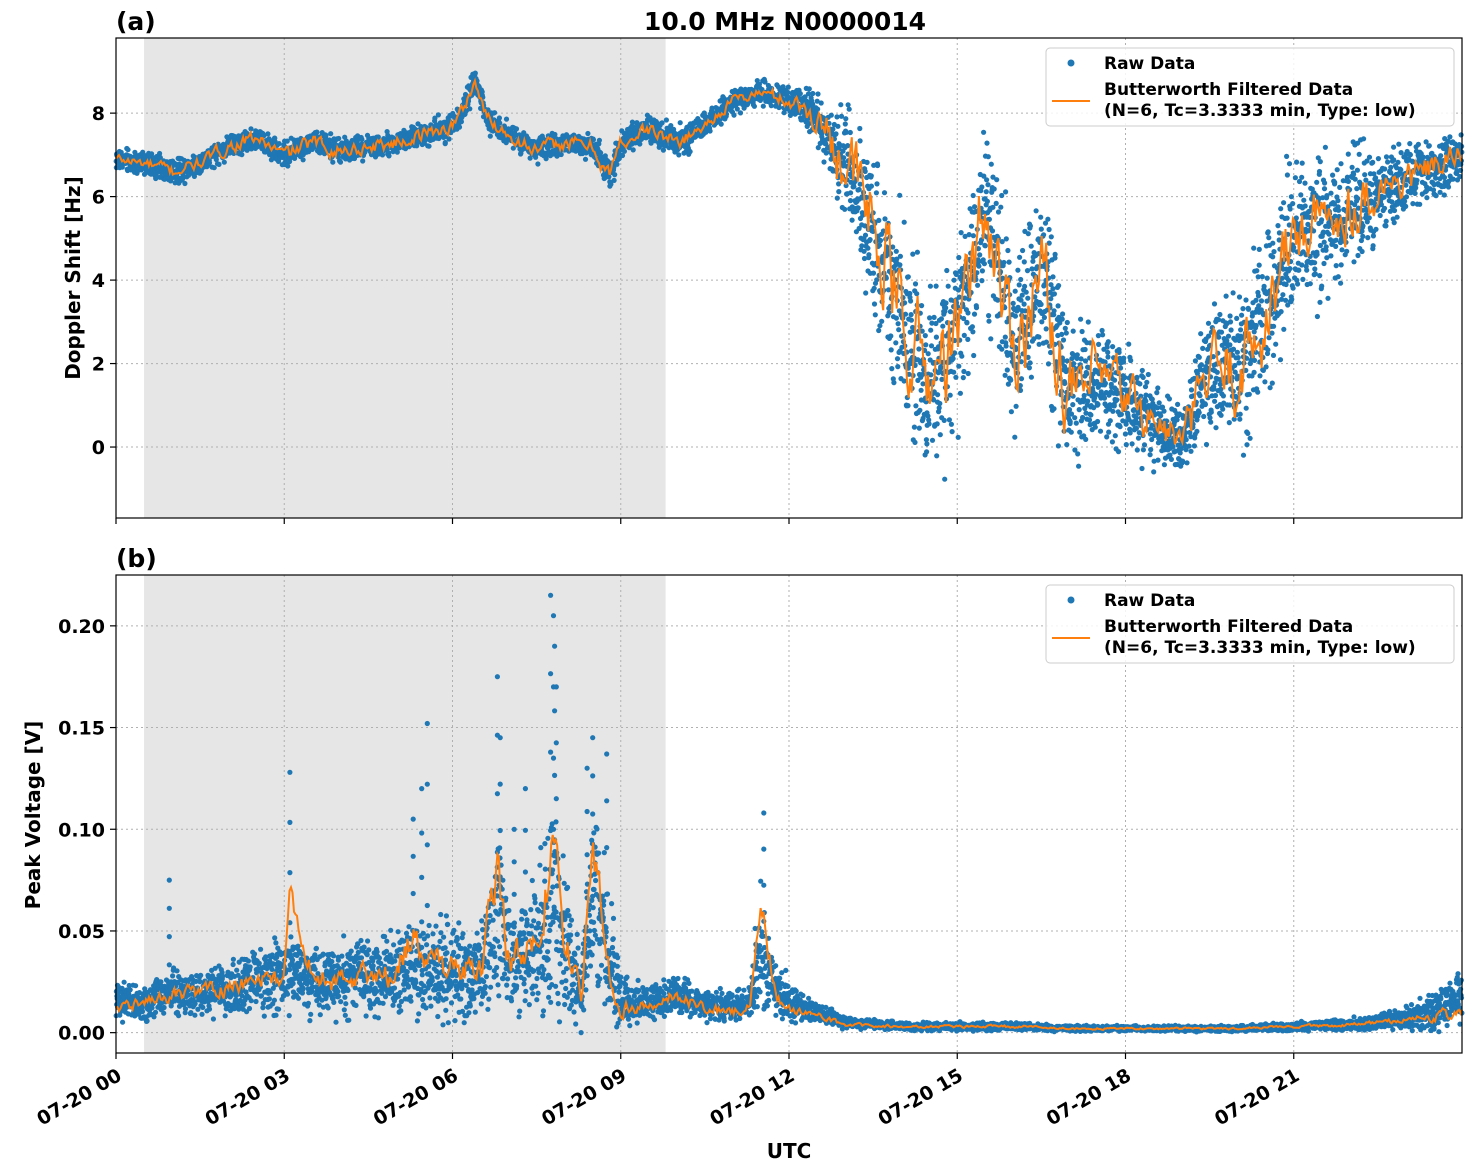  Describe the element at coordinates (73, 278) in the screenshot. I see `y-axis-label-a: Doppler Shift [Hz]` at that location.